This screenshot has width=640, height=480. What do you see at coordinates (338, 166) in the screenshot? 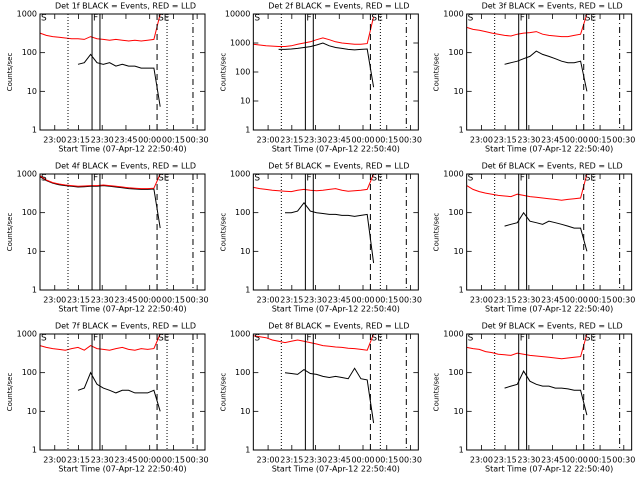
I see `chart-title: Det 5f BLACK = Events, RED = LLD` at bounding box center [338, 166].